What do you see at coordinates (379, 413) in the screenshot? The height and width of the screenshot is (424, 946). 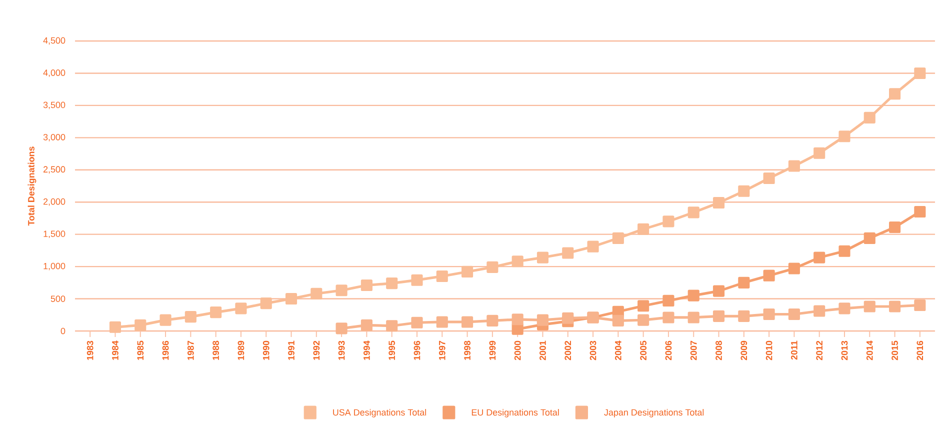 I see `legend-label: USA Designations Total` at bounding box center [379, 413].